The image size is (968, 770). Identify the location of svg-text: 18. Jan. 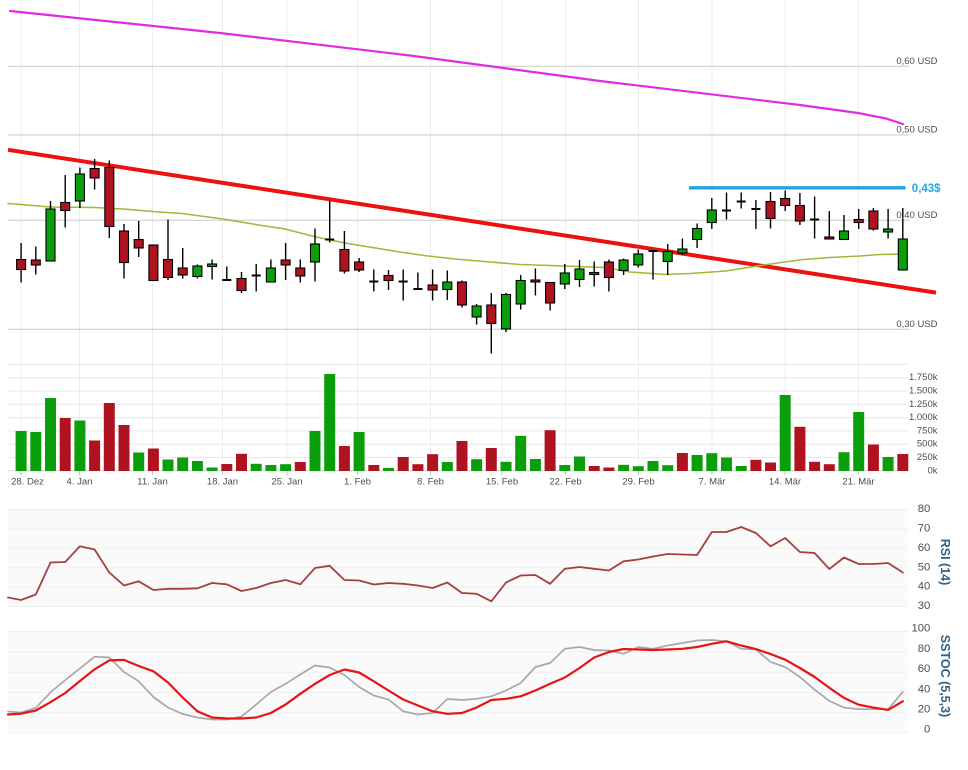
(222, 482).